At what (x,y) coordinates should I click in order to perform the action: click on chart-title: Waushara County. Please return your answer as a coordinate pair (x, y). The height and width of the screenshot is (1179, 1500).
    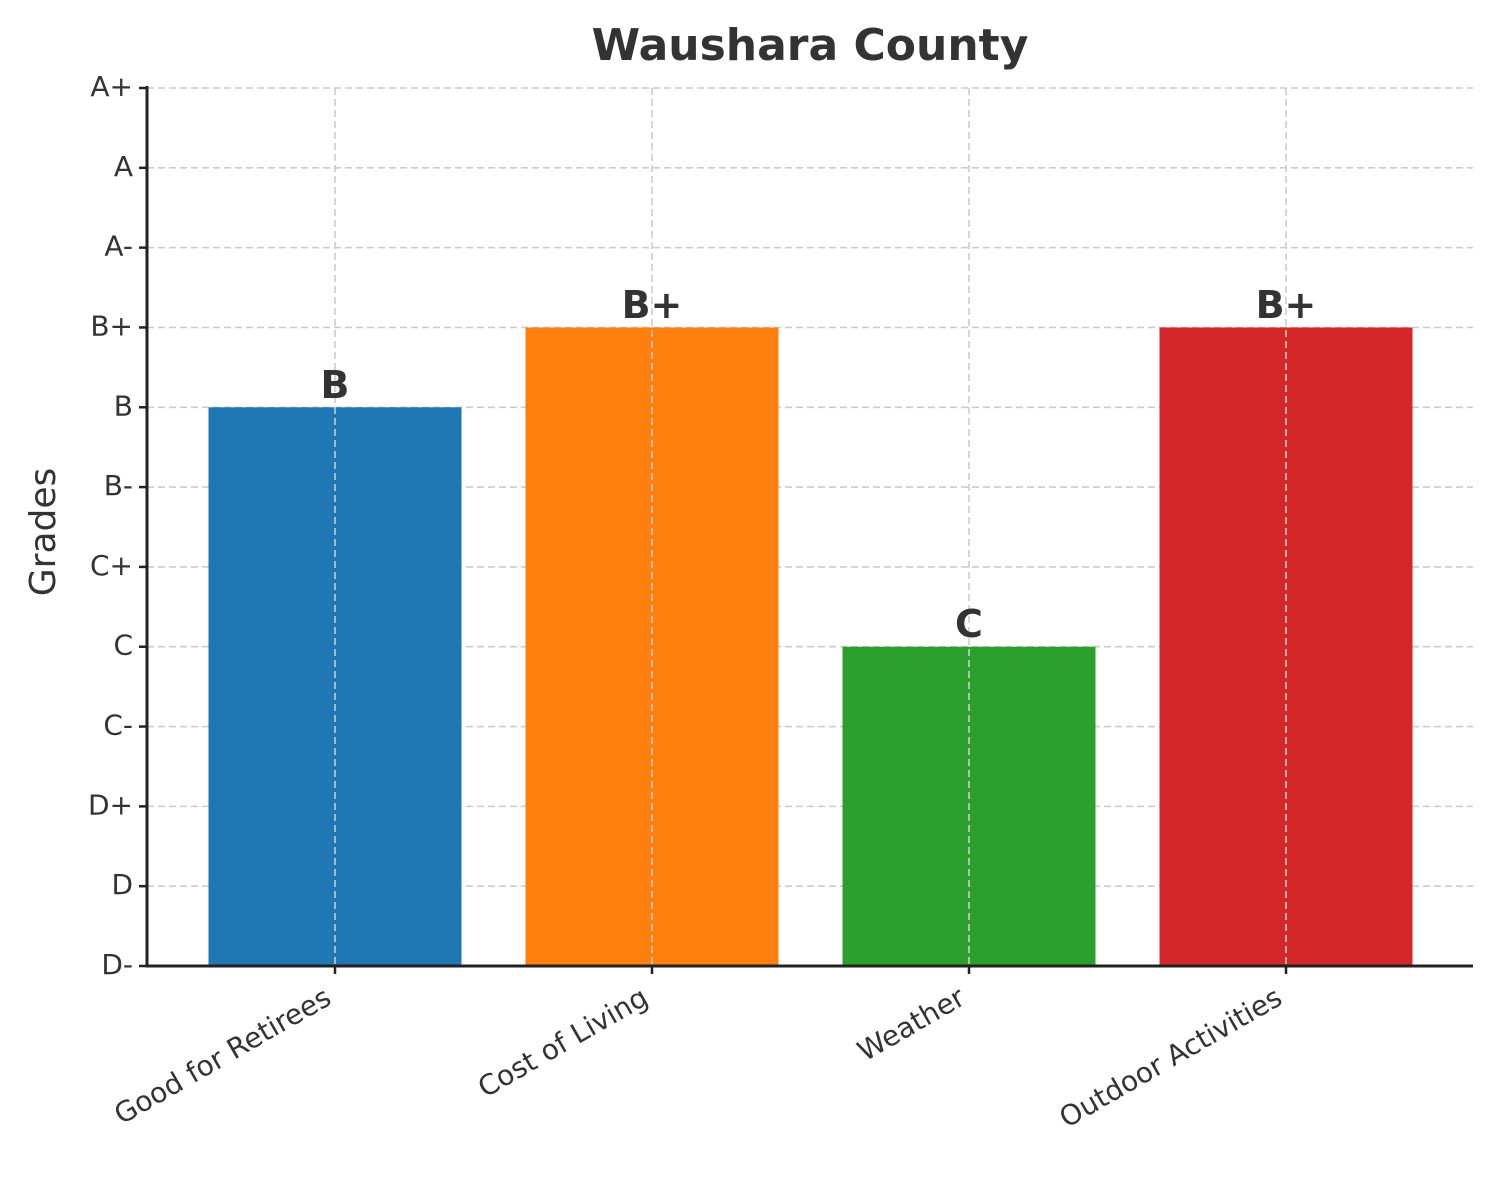
    Looking at the image, I should click on (810, 45).